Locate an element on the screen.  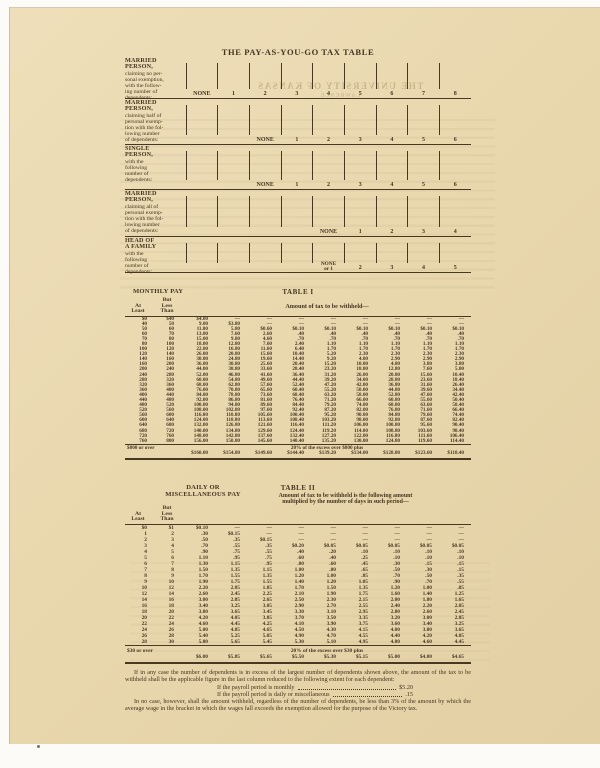
cell-amount: 4.25 is located at coordinates (267, 624).